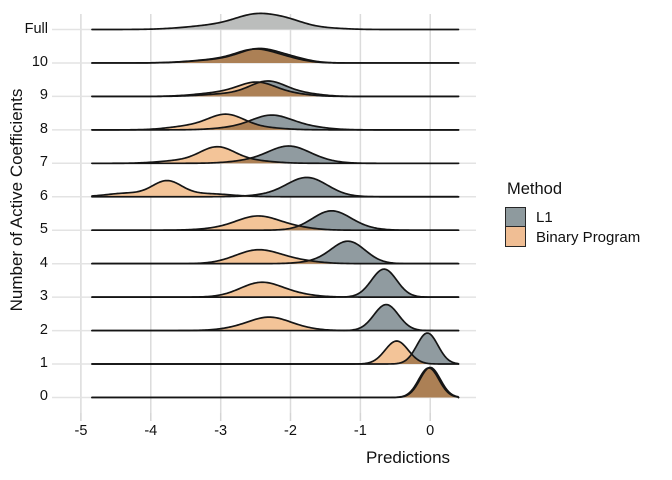 This screenshot has height=480, width=672. Describe the element at coordinates (360, 431) in the screenshot. I see `x-axis-label--1: -1` at that location.